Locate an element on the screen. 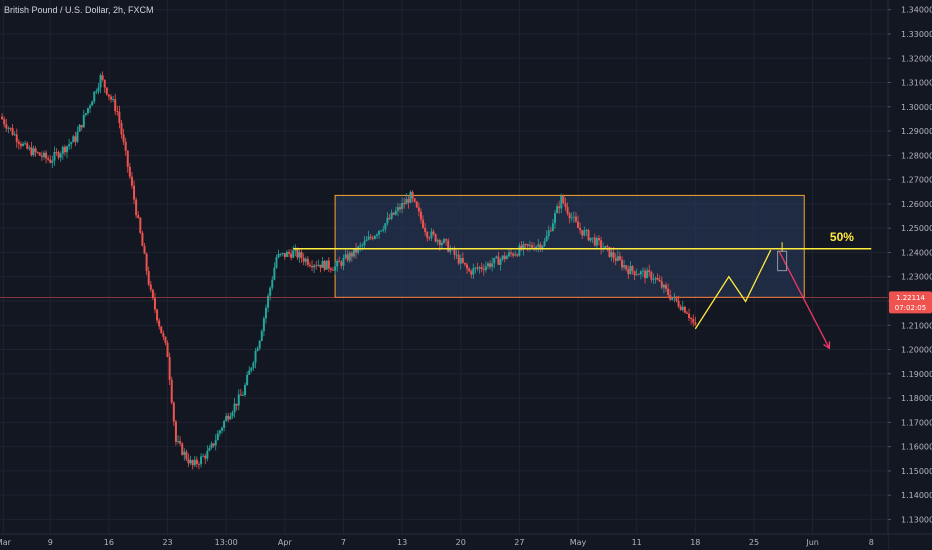  time-axis-background is located at coordinates (444, 542).